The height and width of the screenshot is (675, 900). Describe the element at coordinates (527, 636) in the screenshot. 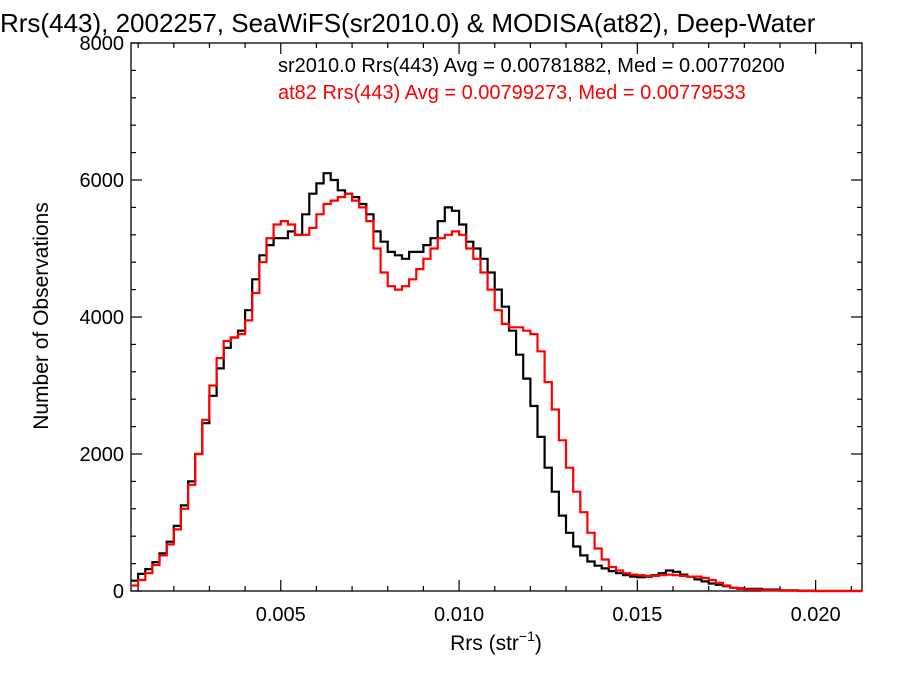

I see `x-axis-label-exponent: −1` at that location.